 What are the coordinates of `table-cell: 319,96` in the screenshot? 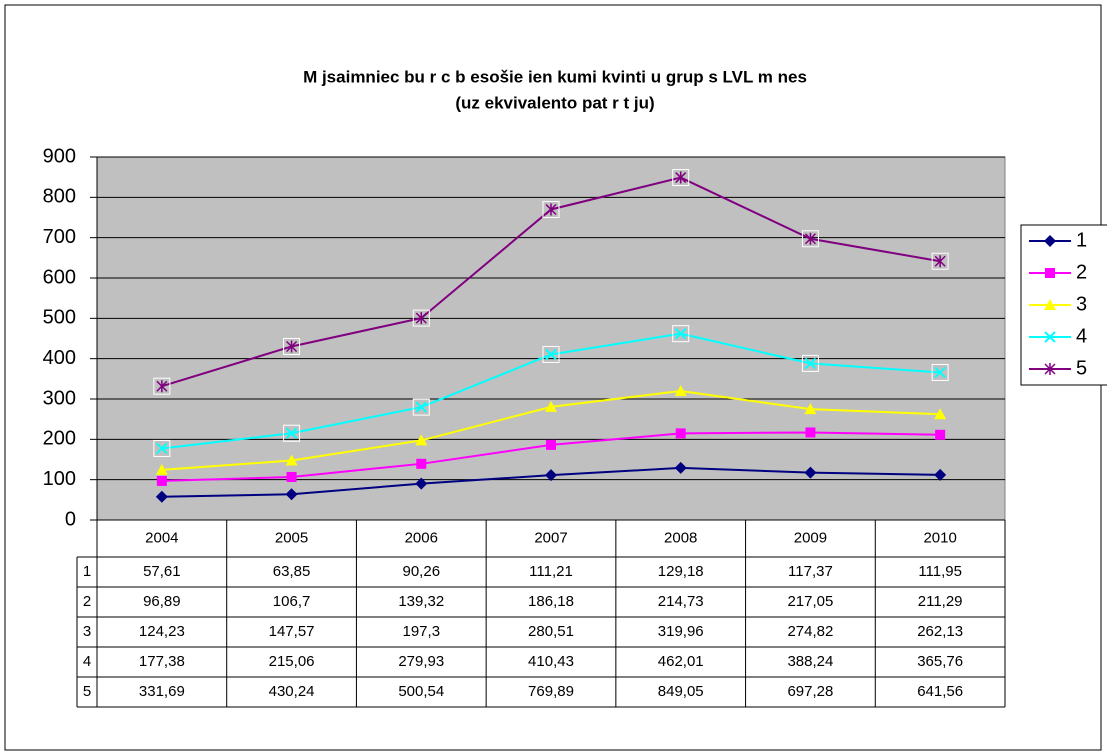 It's located at (681, 631).